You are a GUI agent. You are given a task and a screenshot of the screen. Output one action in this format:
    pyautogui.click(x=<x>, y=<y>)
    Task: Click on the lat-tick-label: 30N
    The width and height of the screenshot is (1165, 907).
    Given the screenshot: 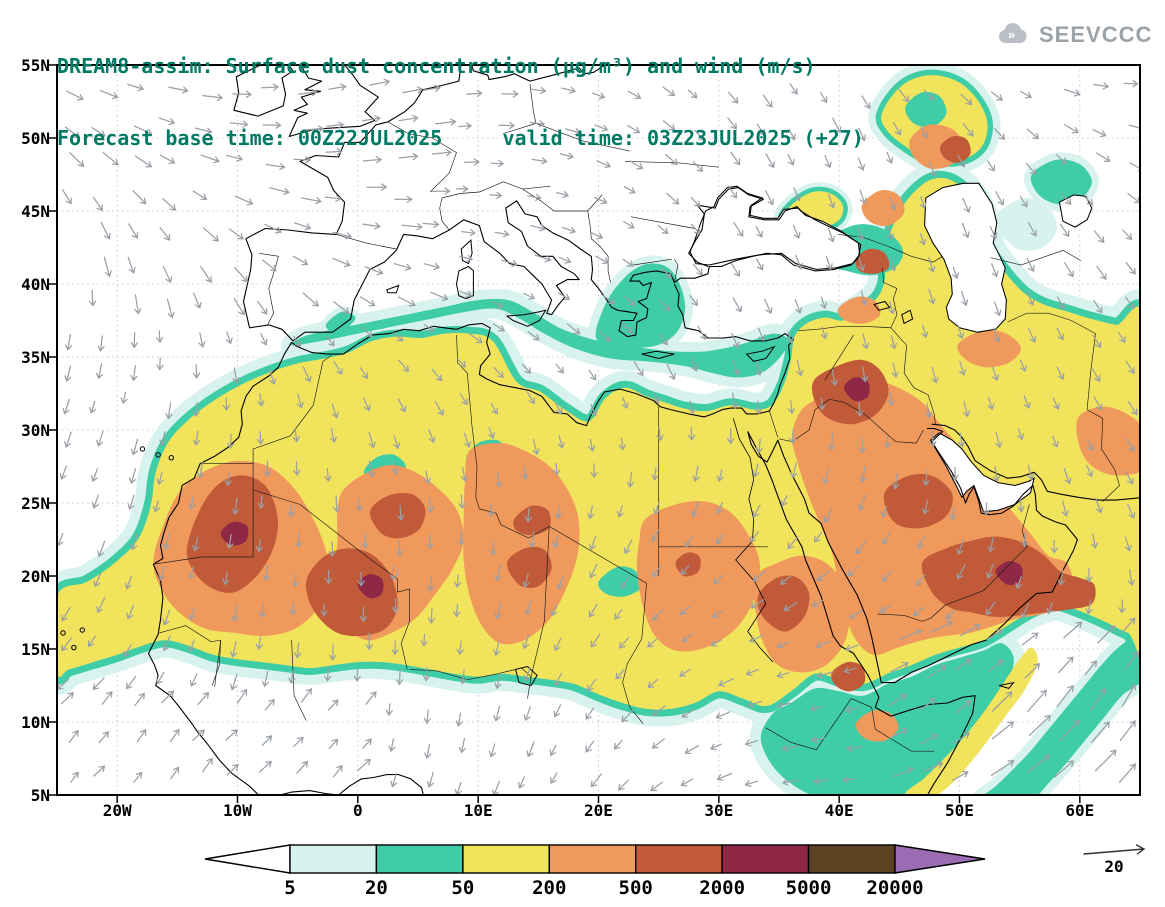 What is the action you would take?
    pyautogui.click(x=35, y=430)
    